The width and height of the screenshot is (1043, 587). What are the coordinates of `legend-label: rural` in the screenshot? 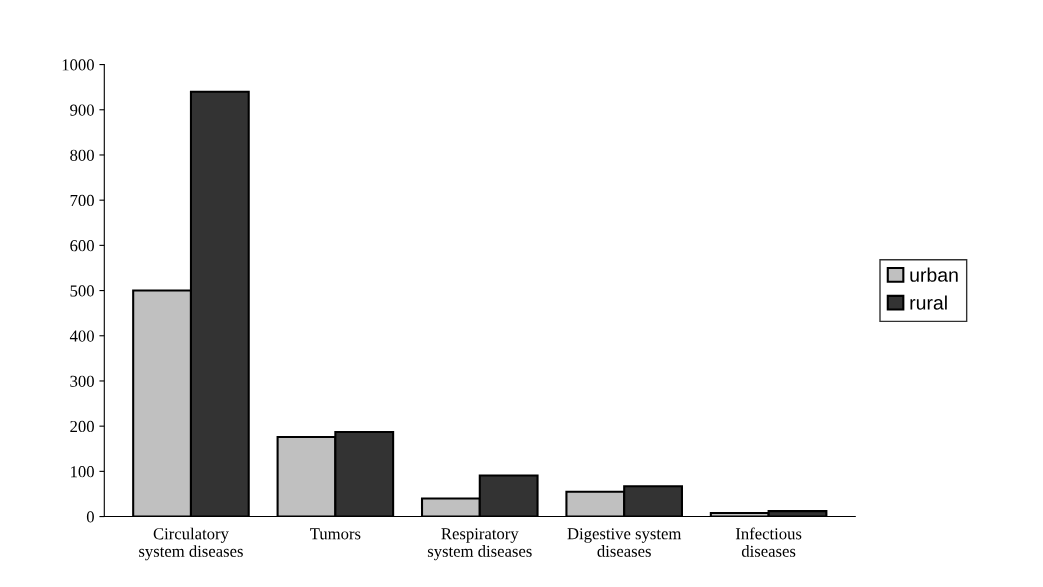 It's located at (928, 302).